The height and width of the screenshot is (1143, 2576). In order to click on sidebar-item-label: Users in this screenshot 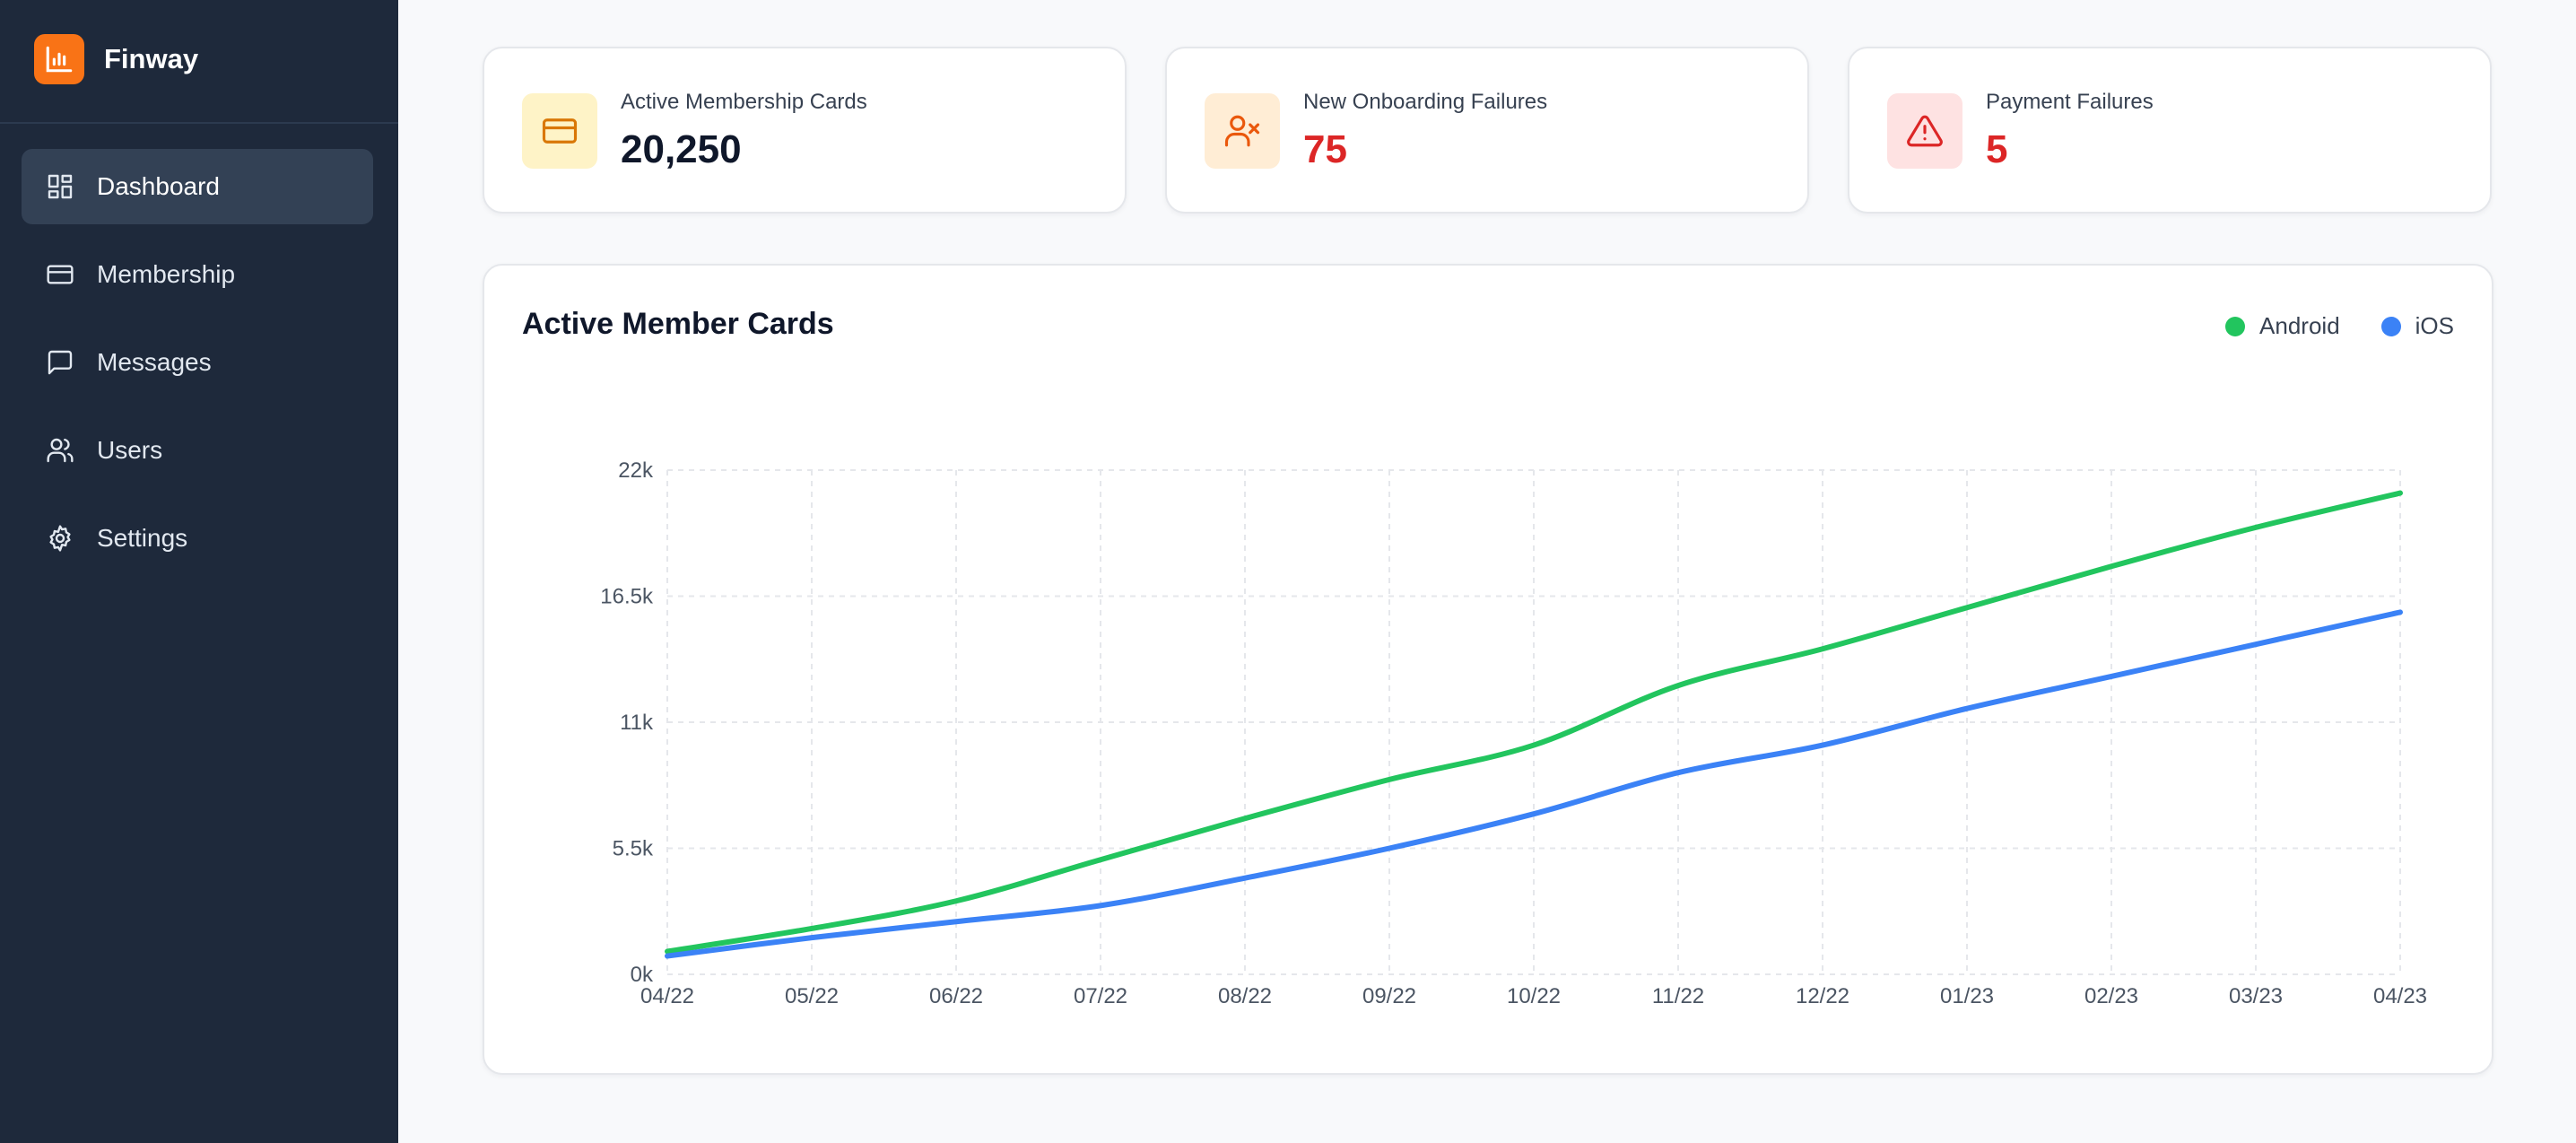, I will do `click(130, 450)`.